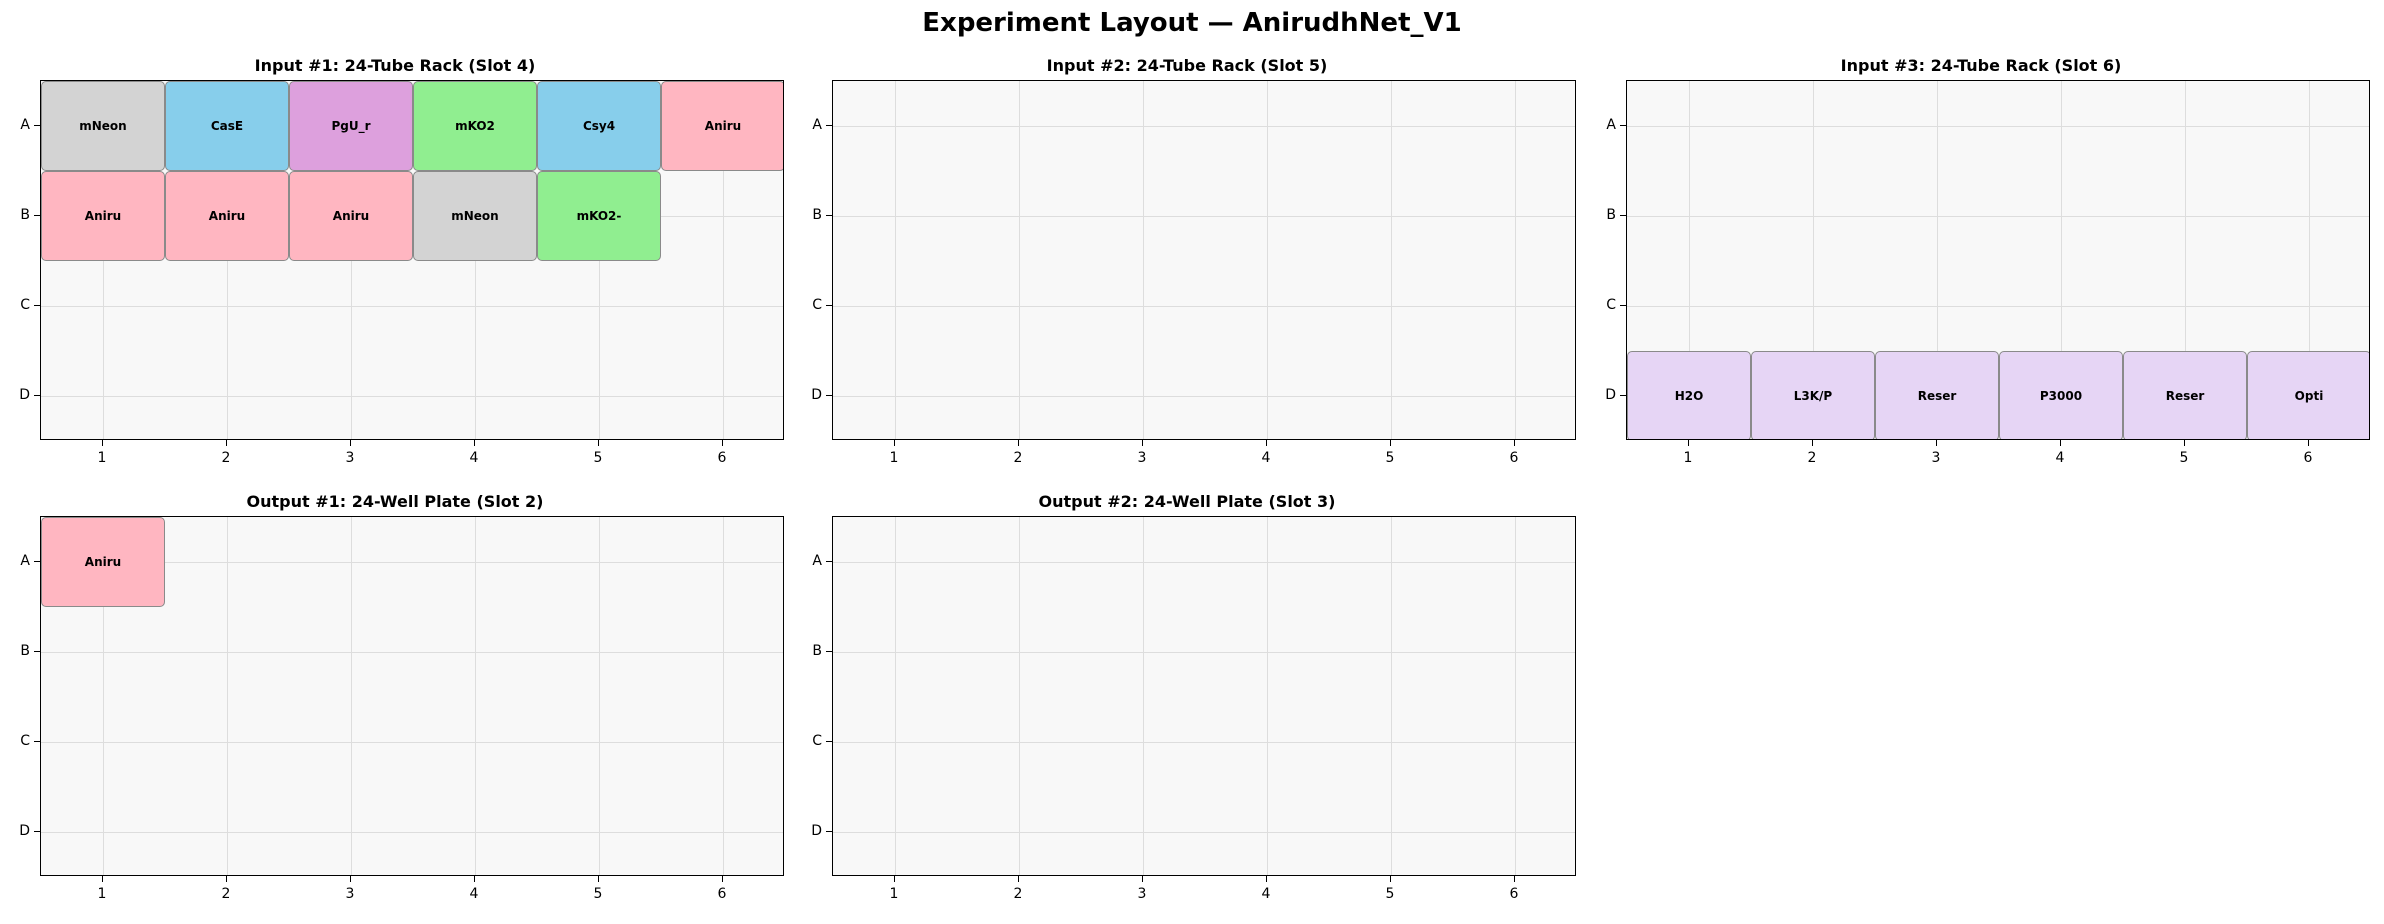 This screenshot has height=924, width=2384. What do you see at coordinates (1204, 260) in the screenshot?
I see `rack-grid` at bounding box center [1204, 260].